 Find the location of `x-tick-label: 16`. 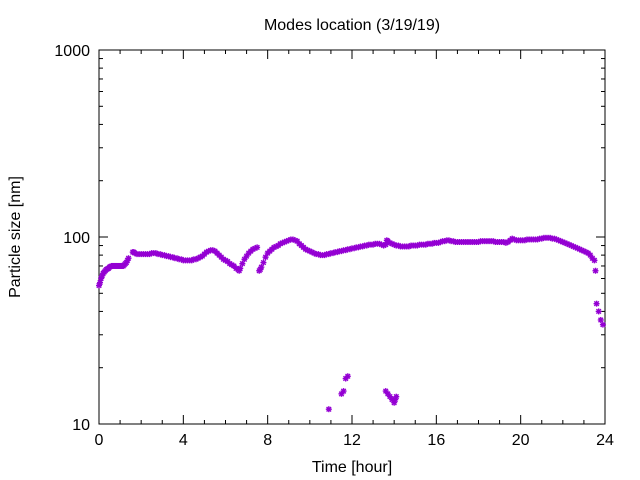

x-tick-label: 16 is located at coordinates (436, 440).